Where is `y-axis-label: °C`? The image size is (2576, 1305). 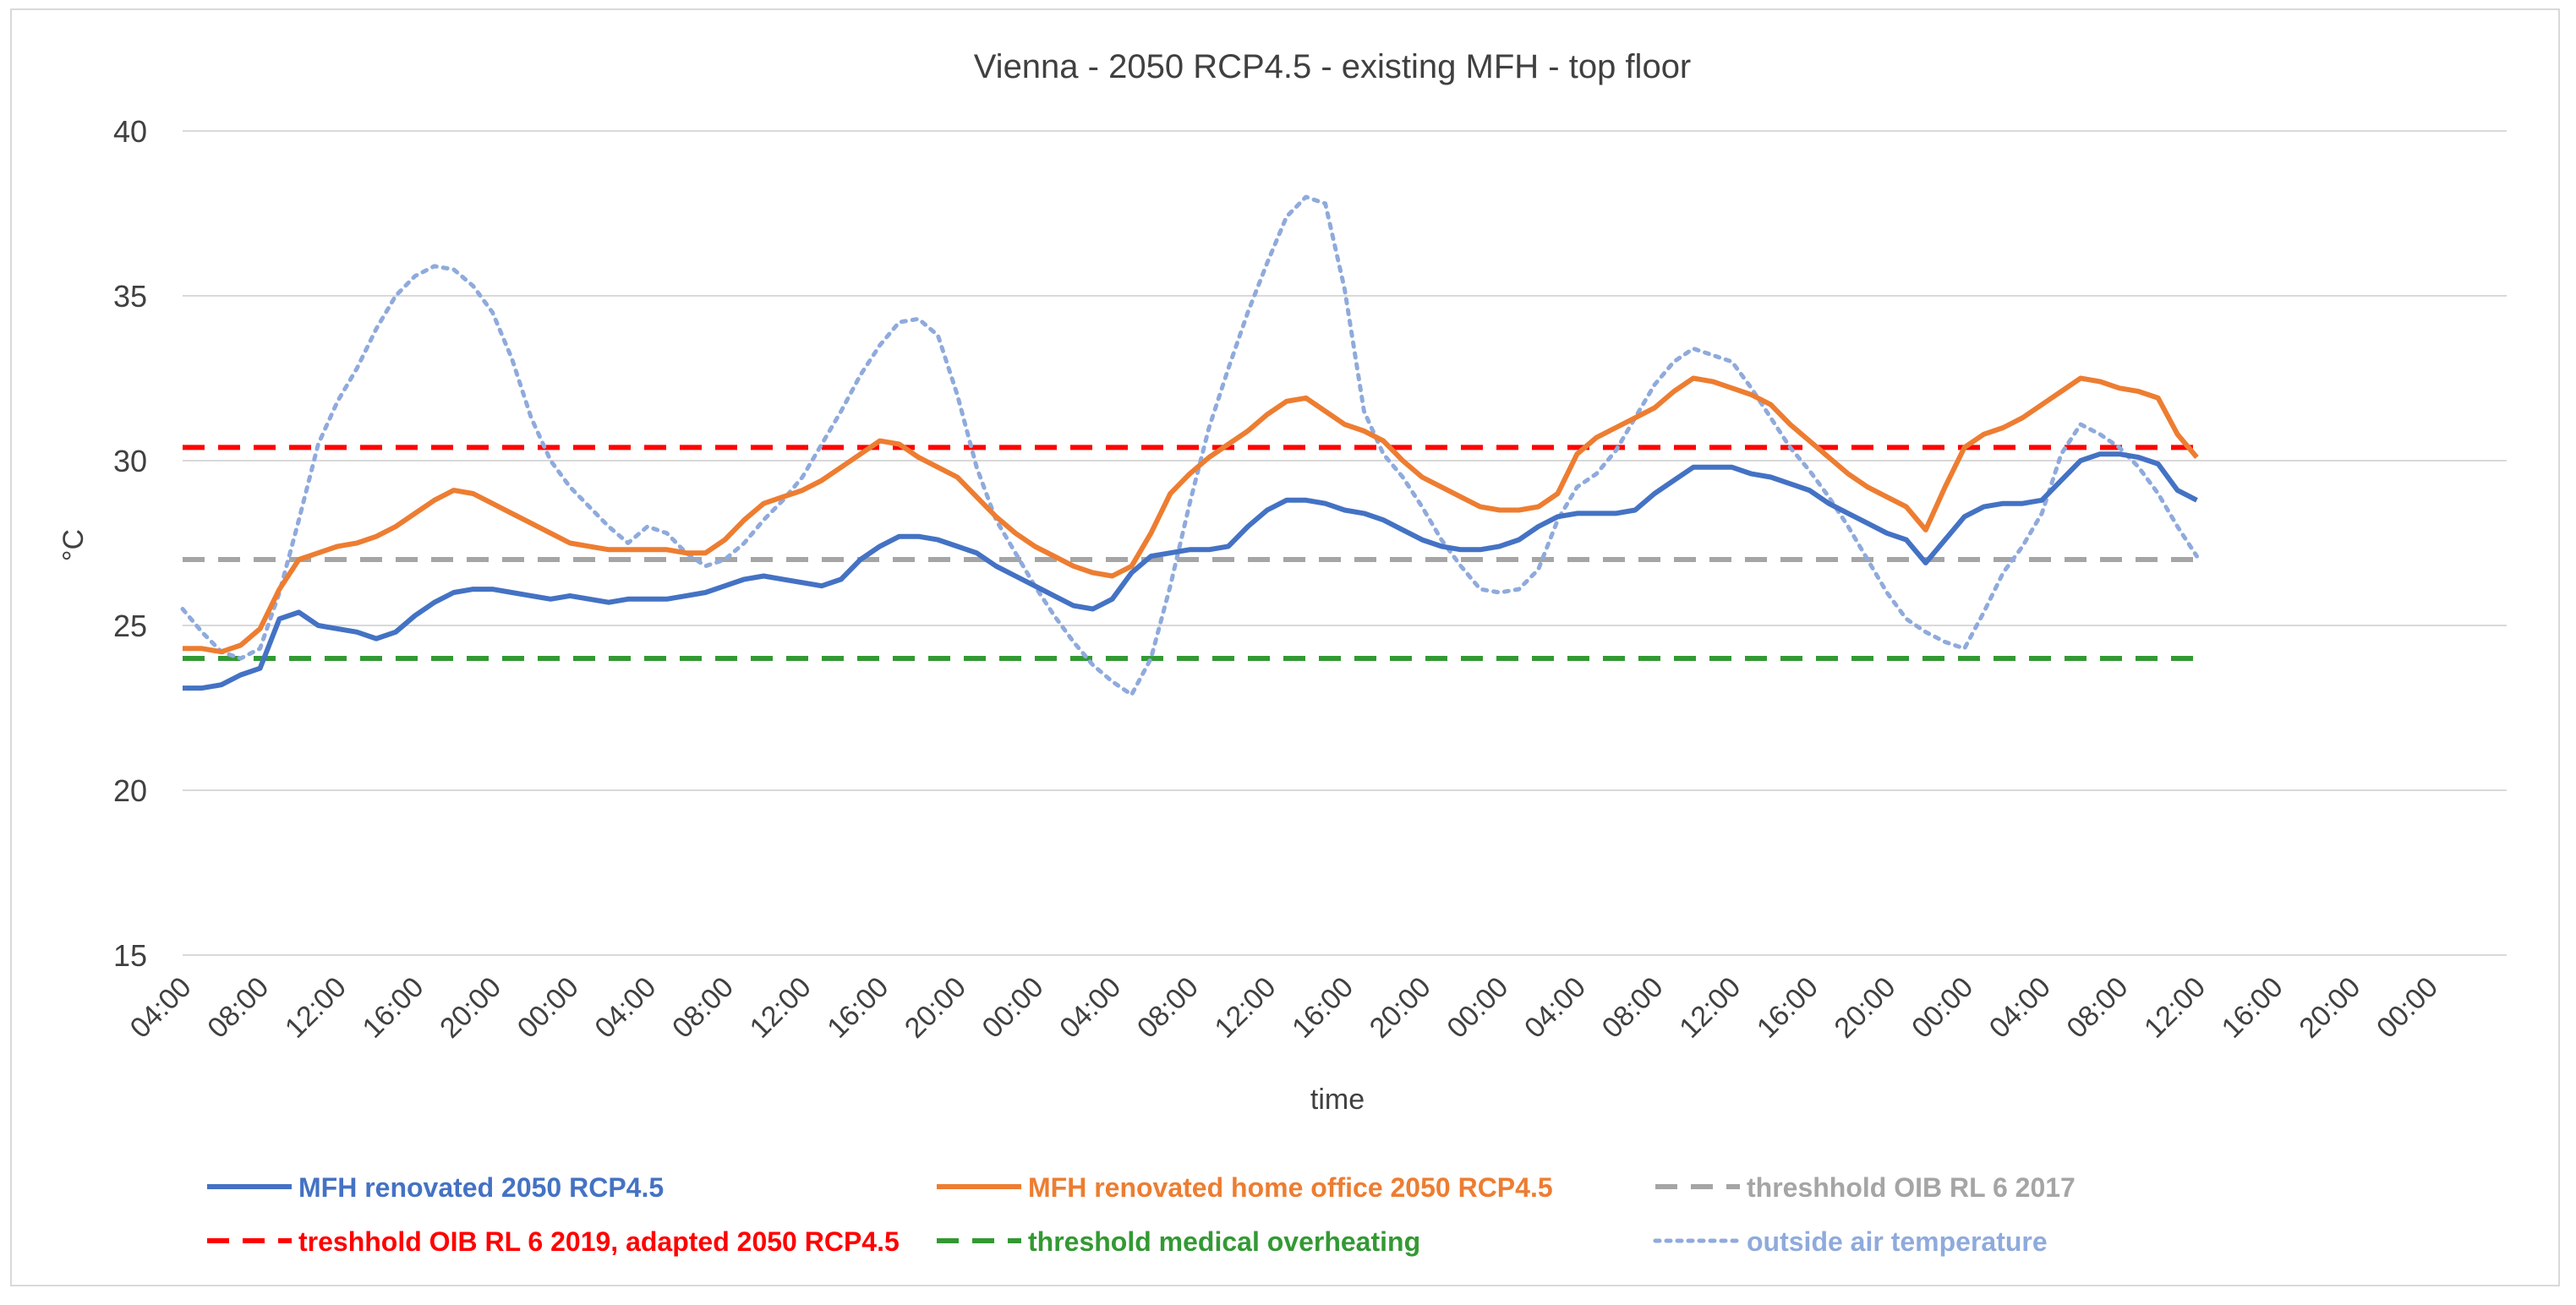 y-axis-label: °C is located at coordinates (74, 545).